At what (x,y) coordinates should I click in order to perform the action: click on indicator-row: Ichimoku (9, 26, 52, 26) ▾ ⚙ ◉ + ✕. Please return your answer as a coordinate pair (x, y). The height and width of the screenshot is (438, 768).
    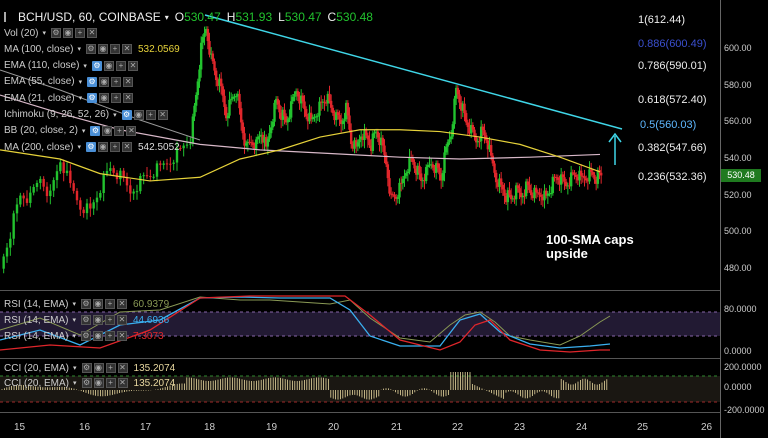
    Looking at the image, I should click on (86, 115).